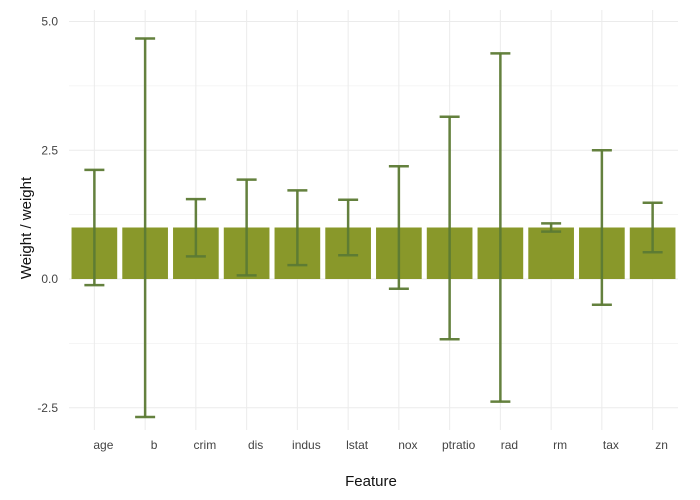 The height and width of the screenshot is (500, 700). Describe the element at coordinates (306, 445) in the screenshot. I see `x-tick-label-indus: indus` at that location.